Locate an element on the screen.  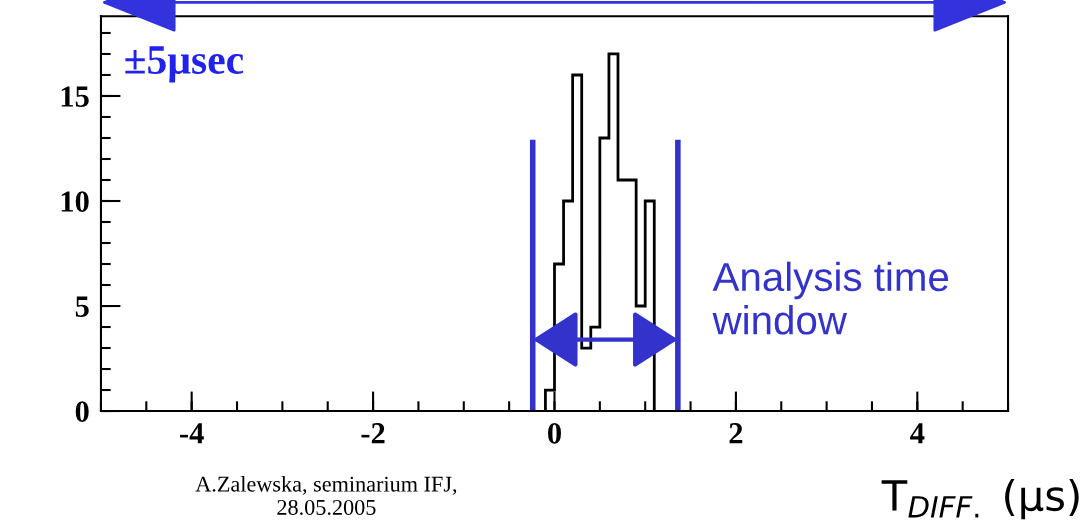
x-tick-label: -4 is located at coordinates (192, 433).